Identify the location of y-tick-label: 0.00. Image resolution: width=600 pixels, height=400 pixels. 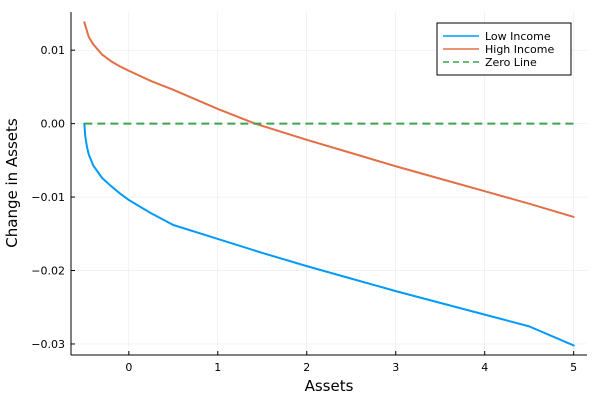
(53, 124).